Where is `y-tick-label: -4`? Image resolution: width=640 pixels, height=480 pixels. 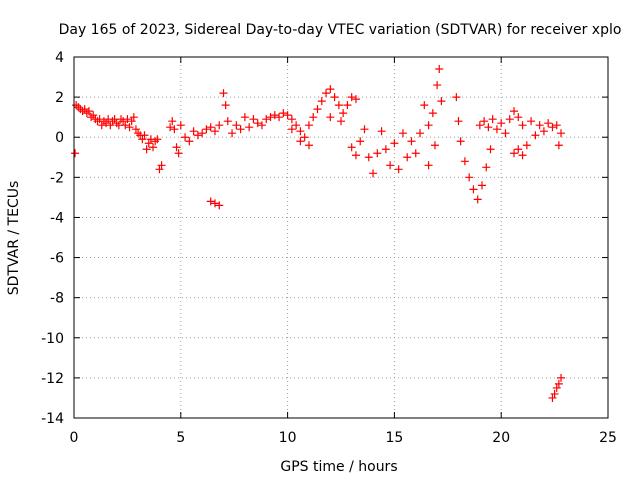 y-tick-label: -4 is located at coordinates (57, 218).